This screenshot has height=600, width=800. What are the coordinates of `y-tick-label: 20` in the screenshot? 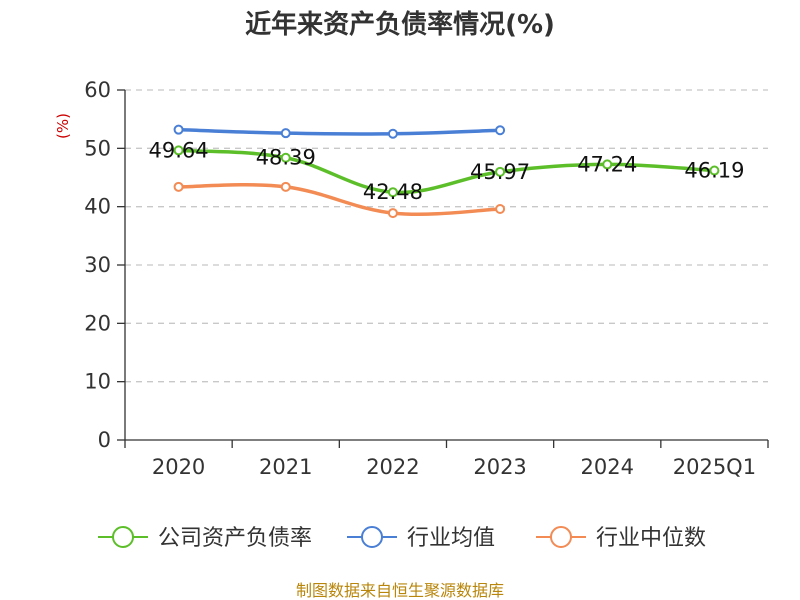 It's located at (97, 323).